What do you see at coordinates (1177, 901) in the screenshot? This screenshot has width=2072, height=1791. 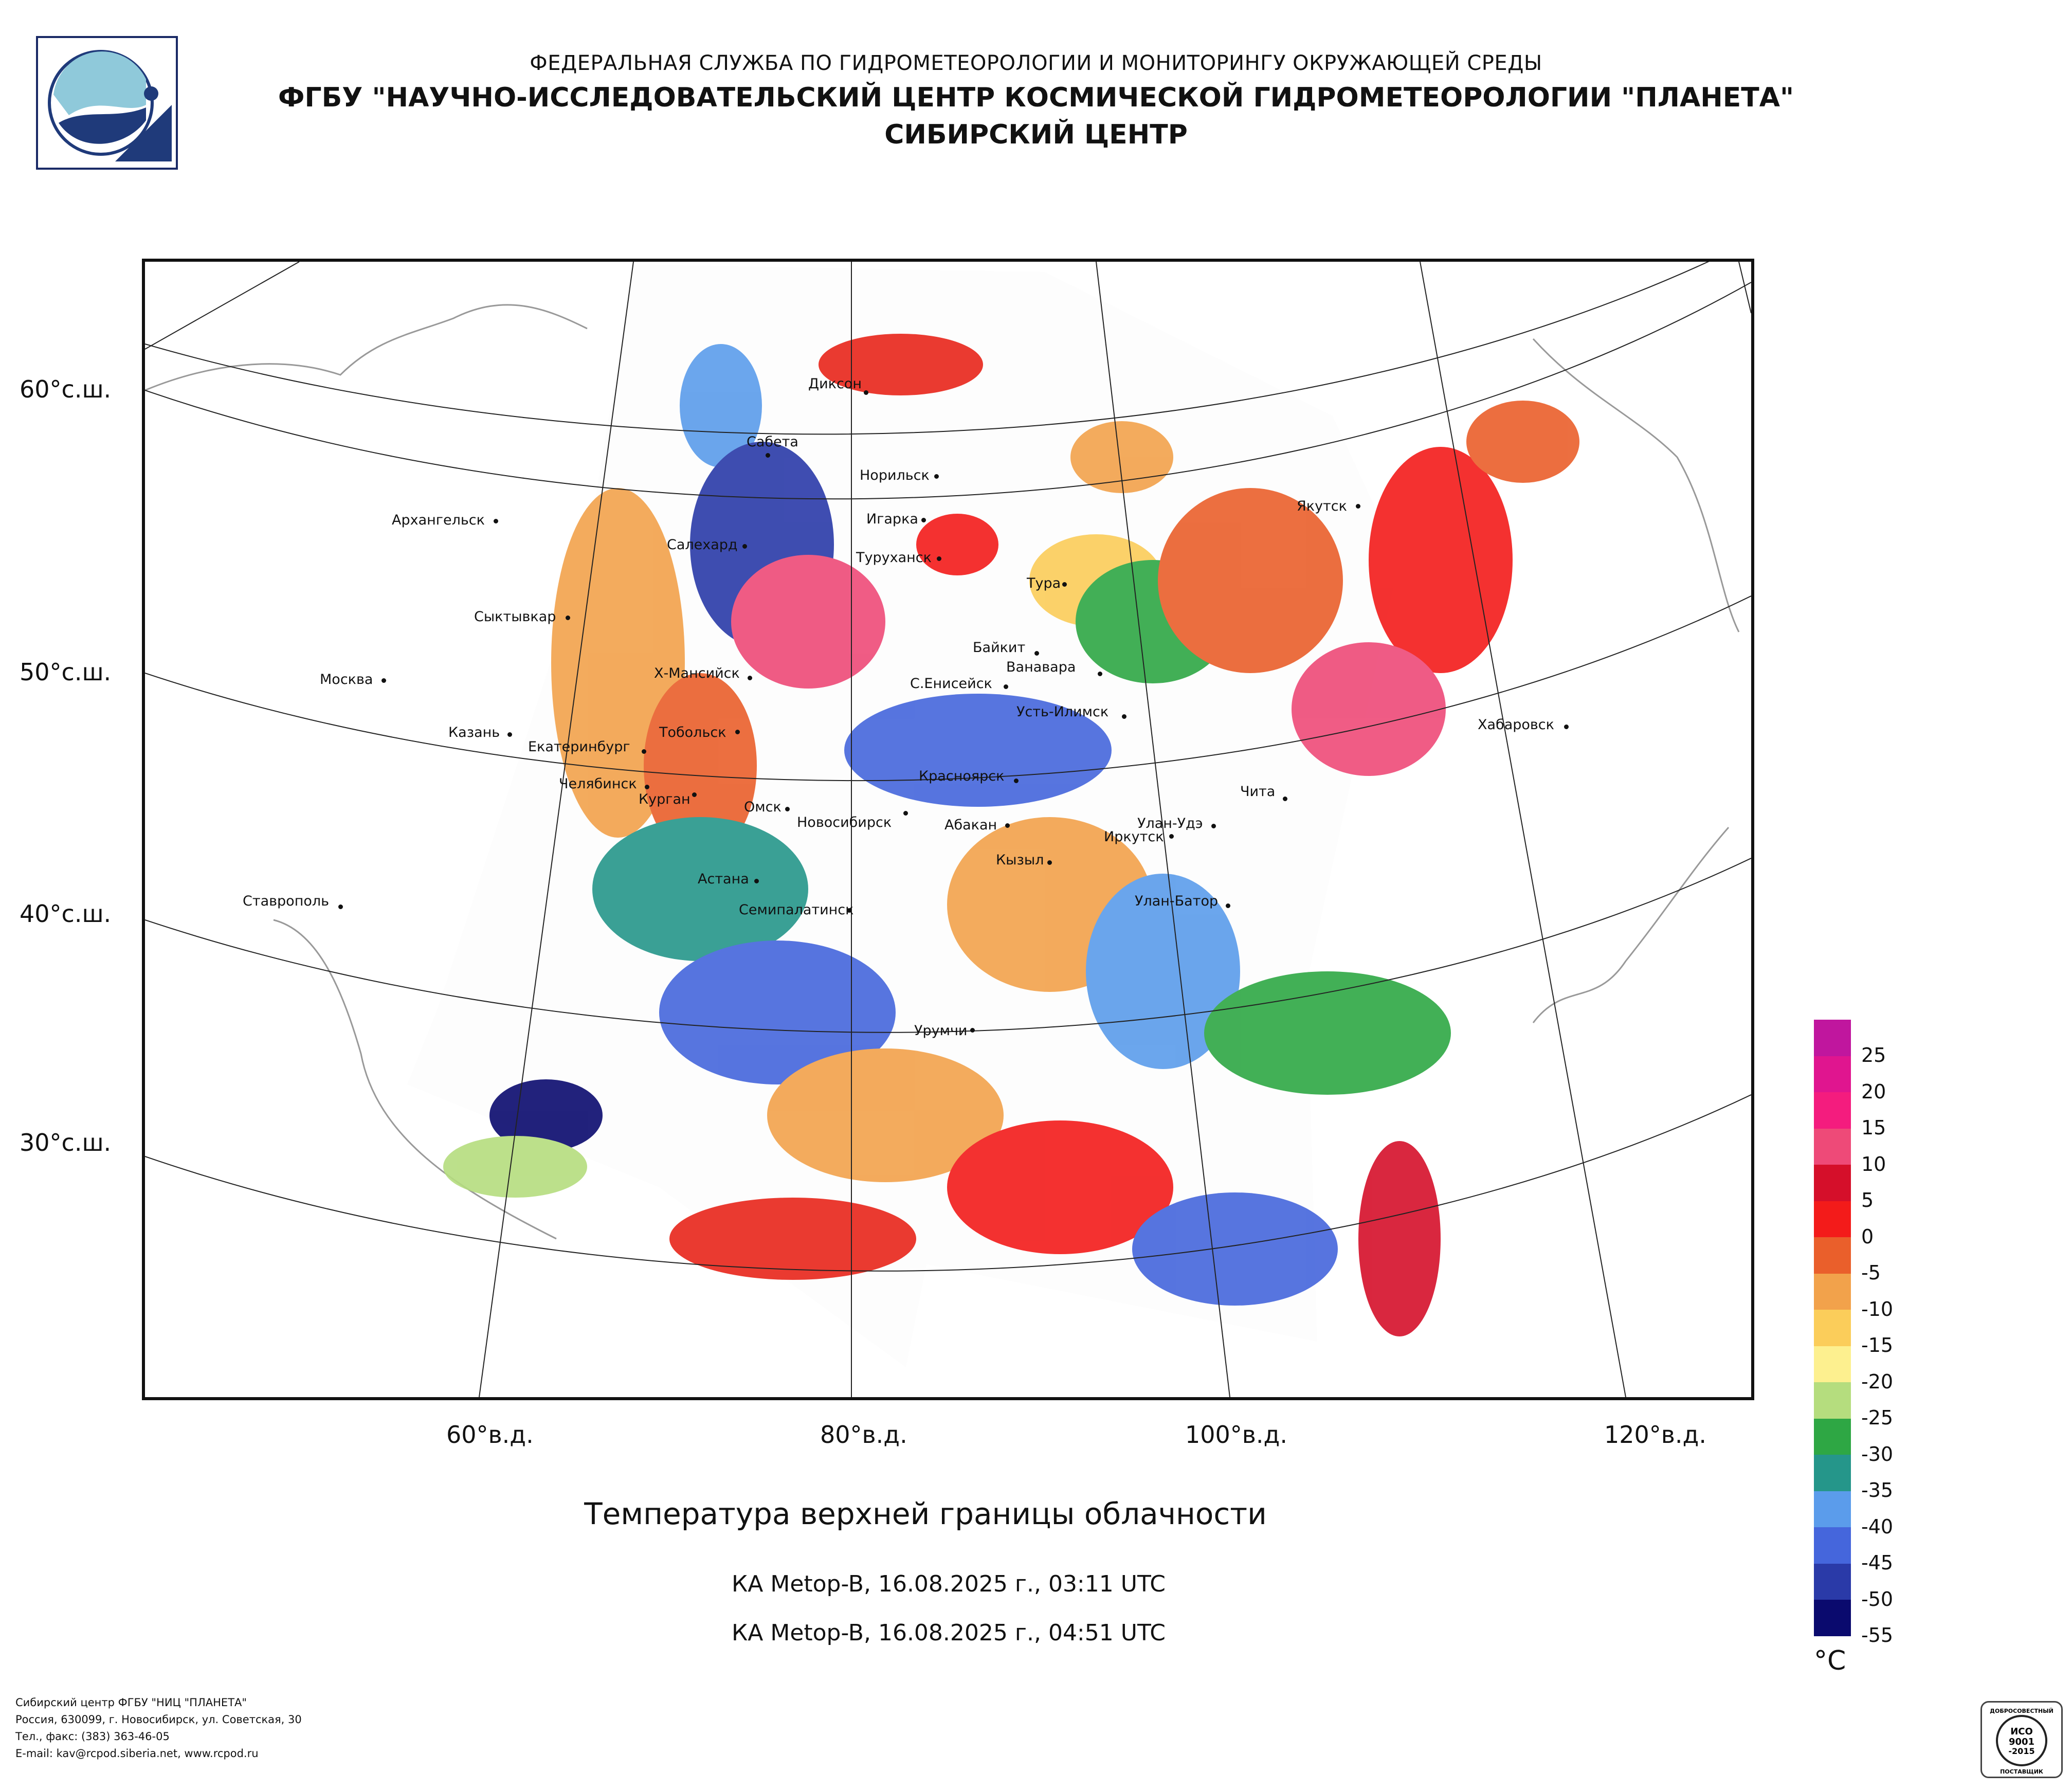 I see `city-label: Улан-Батор` at bounding box center [1177, 901].